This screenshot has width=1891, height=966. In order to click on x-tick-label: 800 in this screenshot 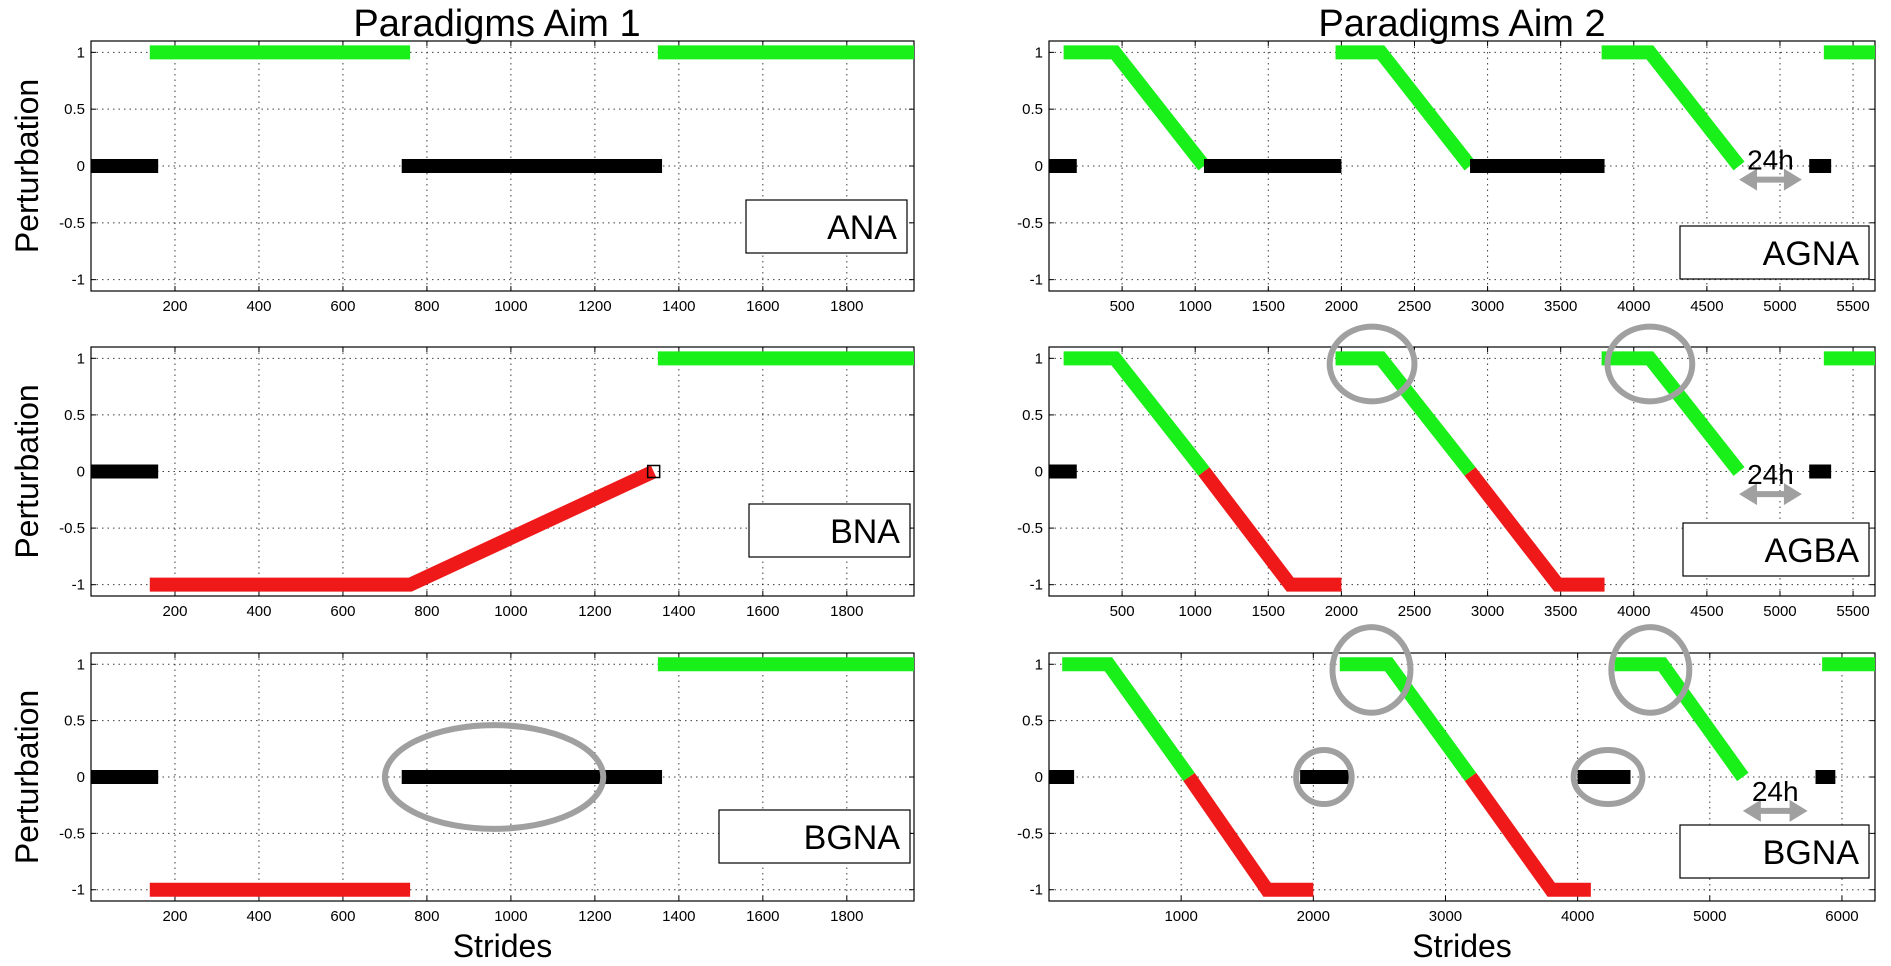, I will do `click(426, 916)`.